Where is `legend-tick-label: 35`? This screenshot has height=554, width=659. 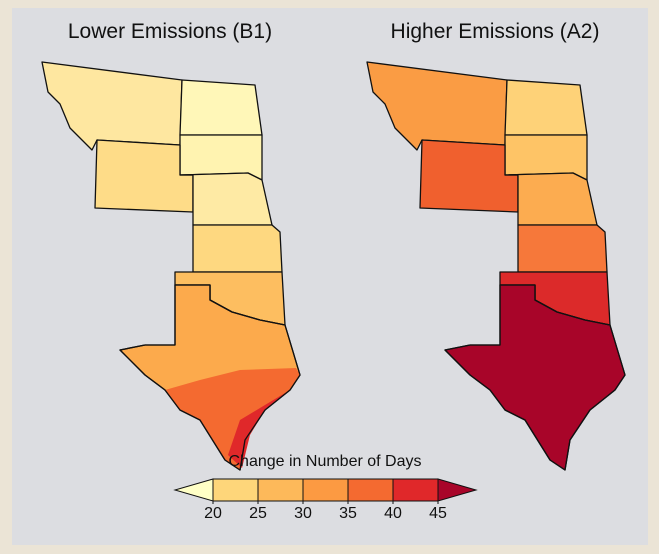 legend-tick-label: 35 is located at coordinates (348, 513).